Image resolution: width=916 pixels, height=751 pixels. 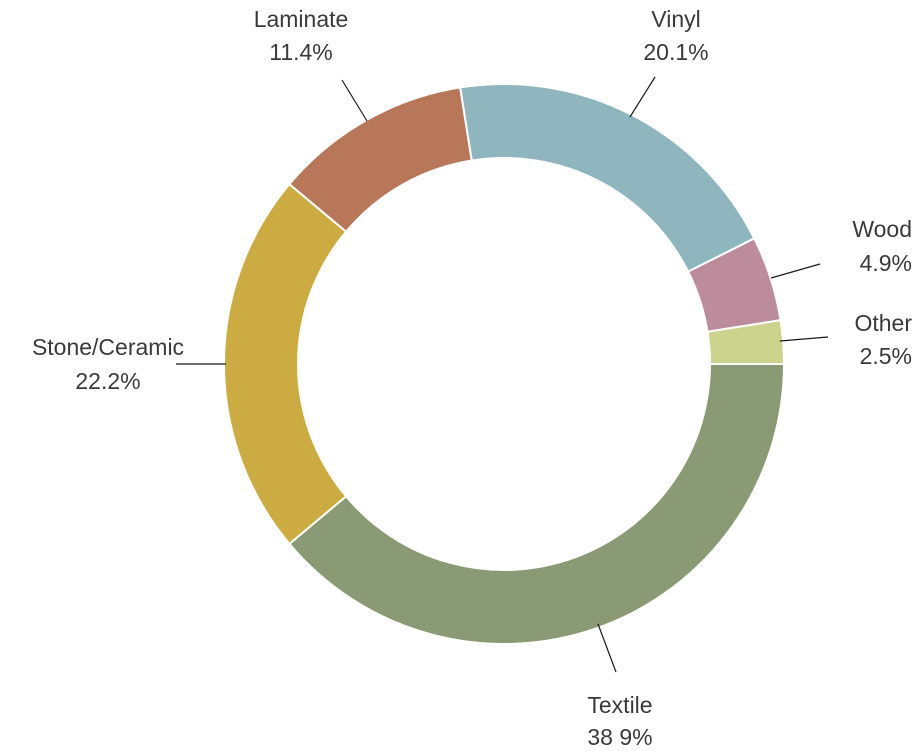 I want to click on slice-label-wood: Wood, so click(x=882, y=229).